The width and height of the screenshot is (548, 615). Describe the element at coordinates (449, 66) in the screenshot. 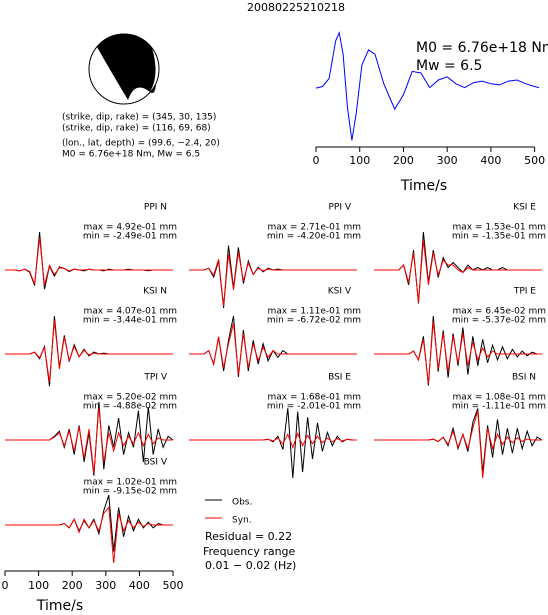

I see `annotation: Mw = 6.5` at that location.